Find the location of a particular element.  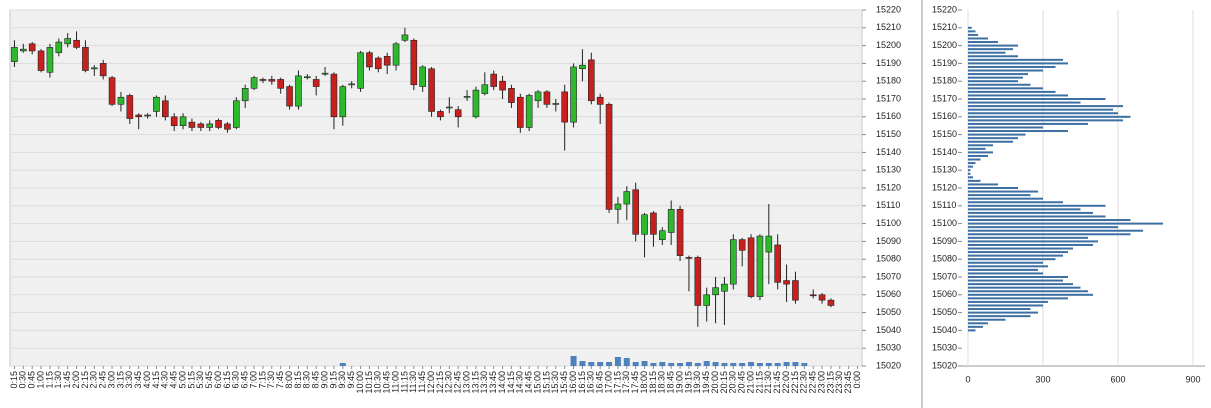

x-tick-label: 2:30 is located at coordinates (94, 380).